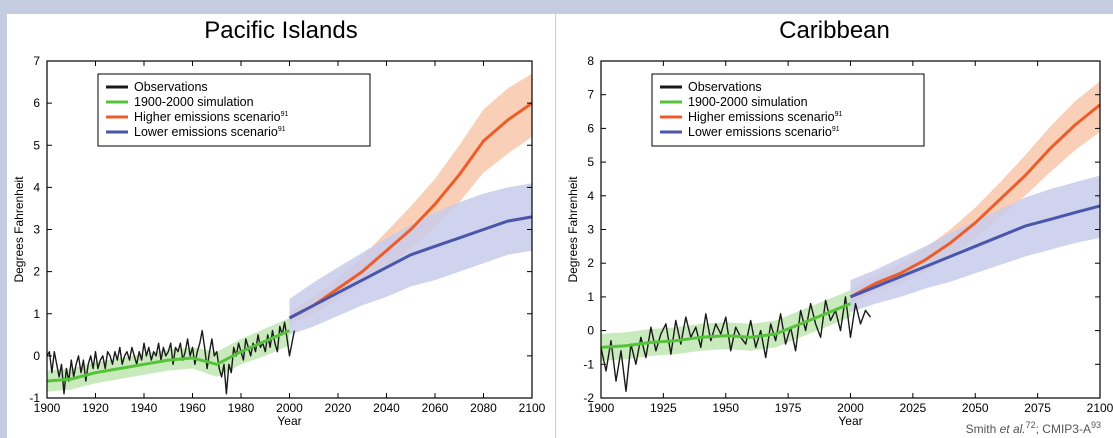 The height and width of the screenshot is (438, 1113). I want to click on x-tick-label: 1925, so click(663, 408).